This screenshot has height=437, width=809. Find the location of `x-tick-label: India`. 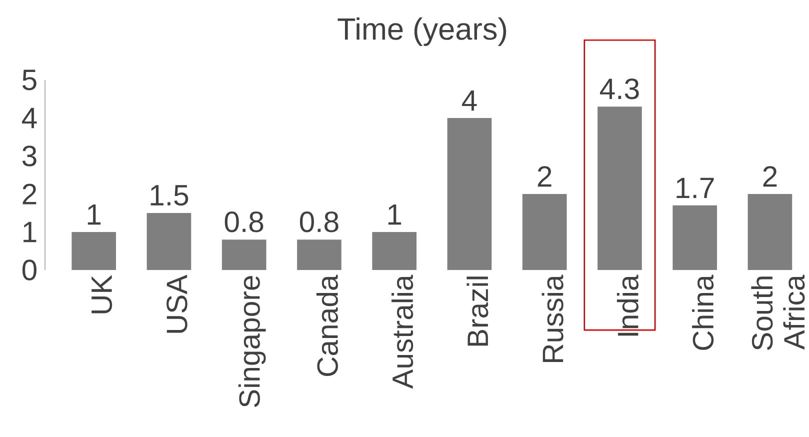

x-tick-label: India is located at coordinates (627, 305).